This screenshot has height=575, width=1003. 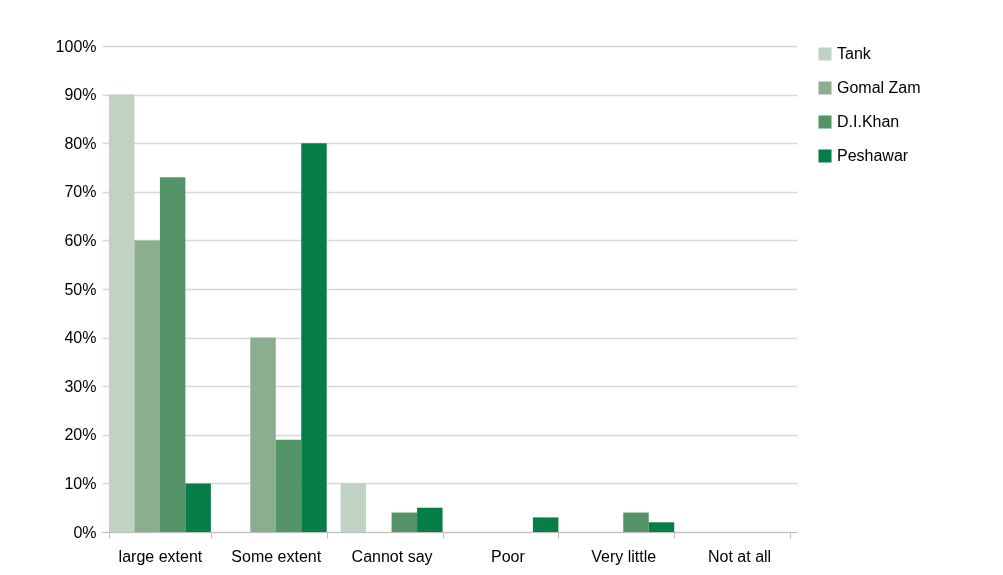 I want to click on legend-label: Tank, so click(x=854, y=53).